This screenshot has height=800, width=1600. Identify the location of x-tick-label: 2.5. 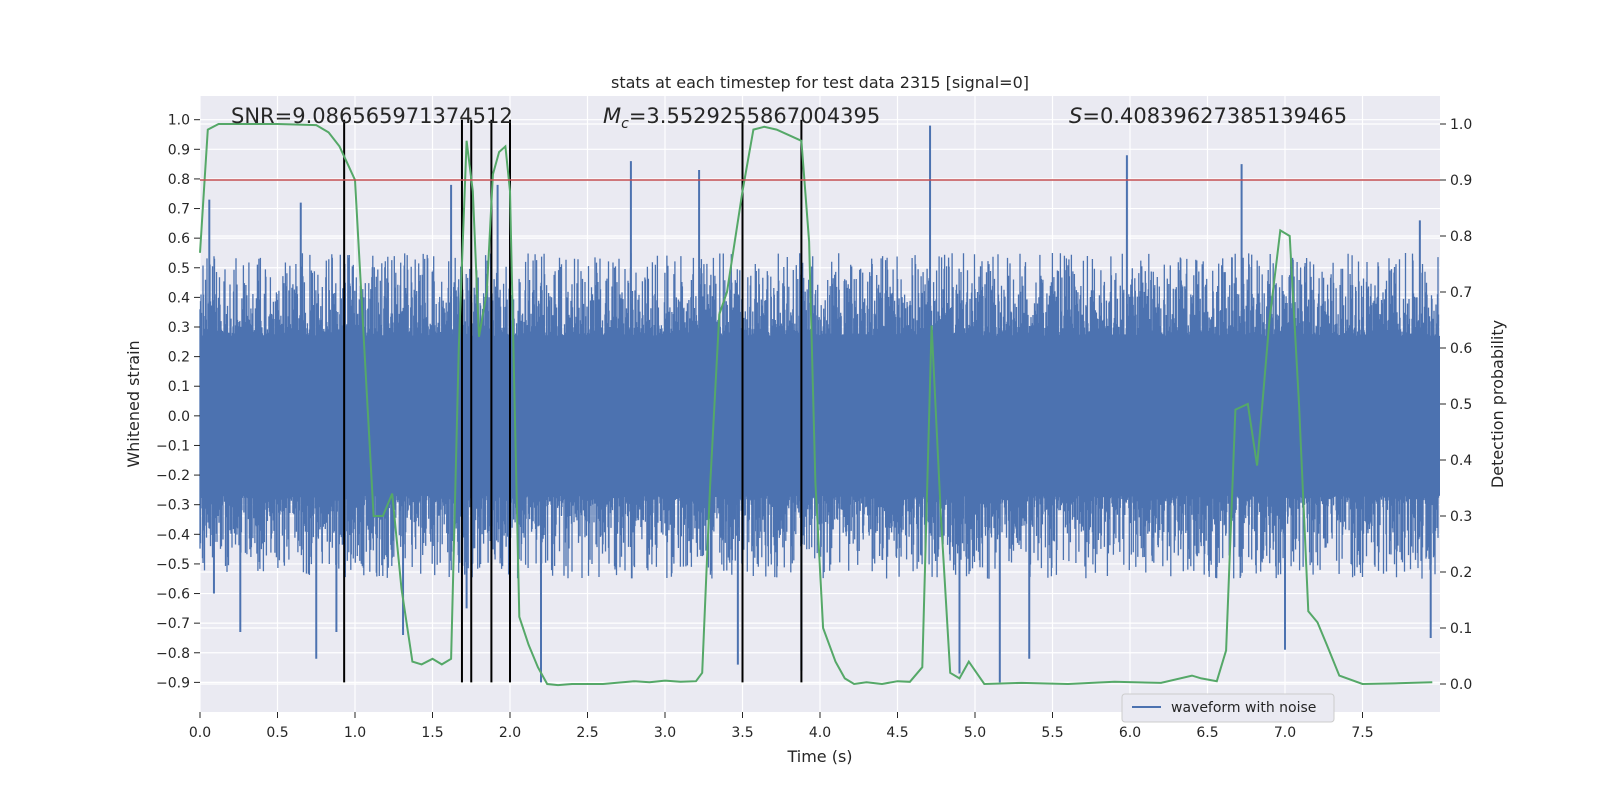
(587, 733).